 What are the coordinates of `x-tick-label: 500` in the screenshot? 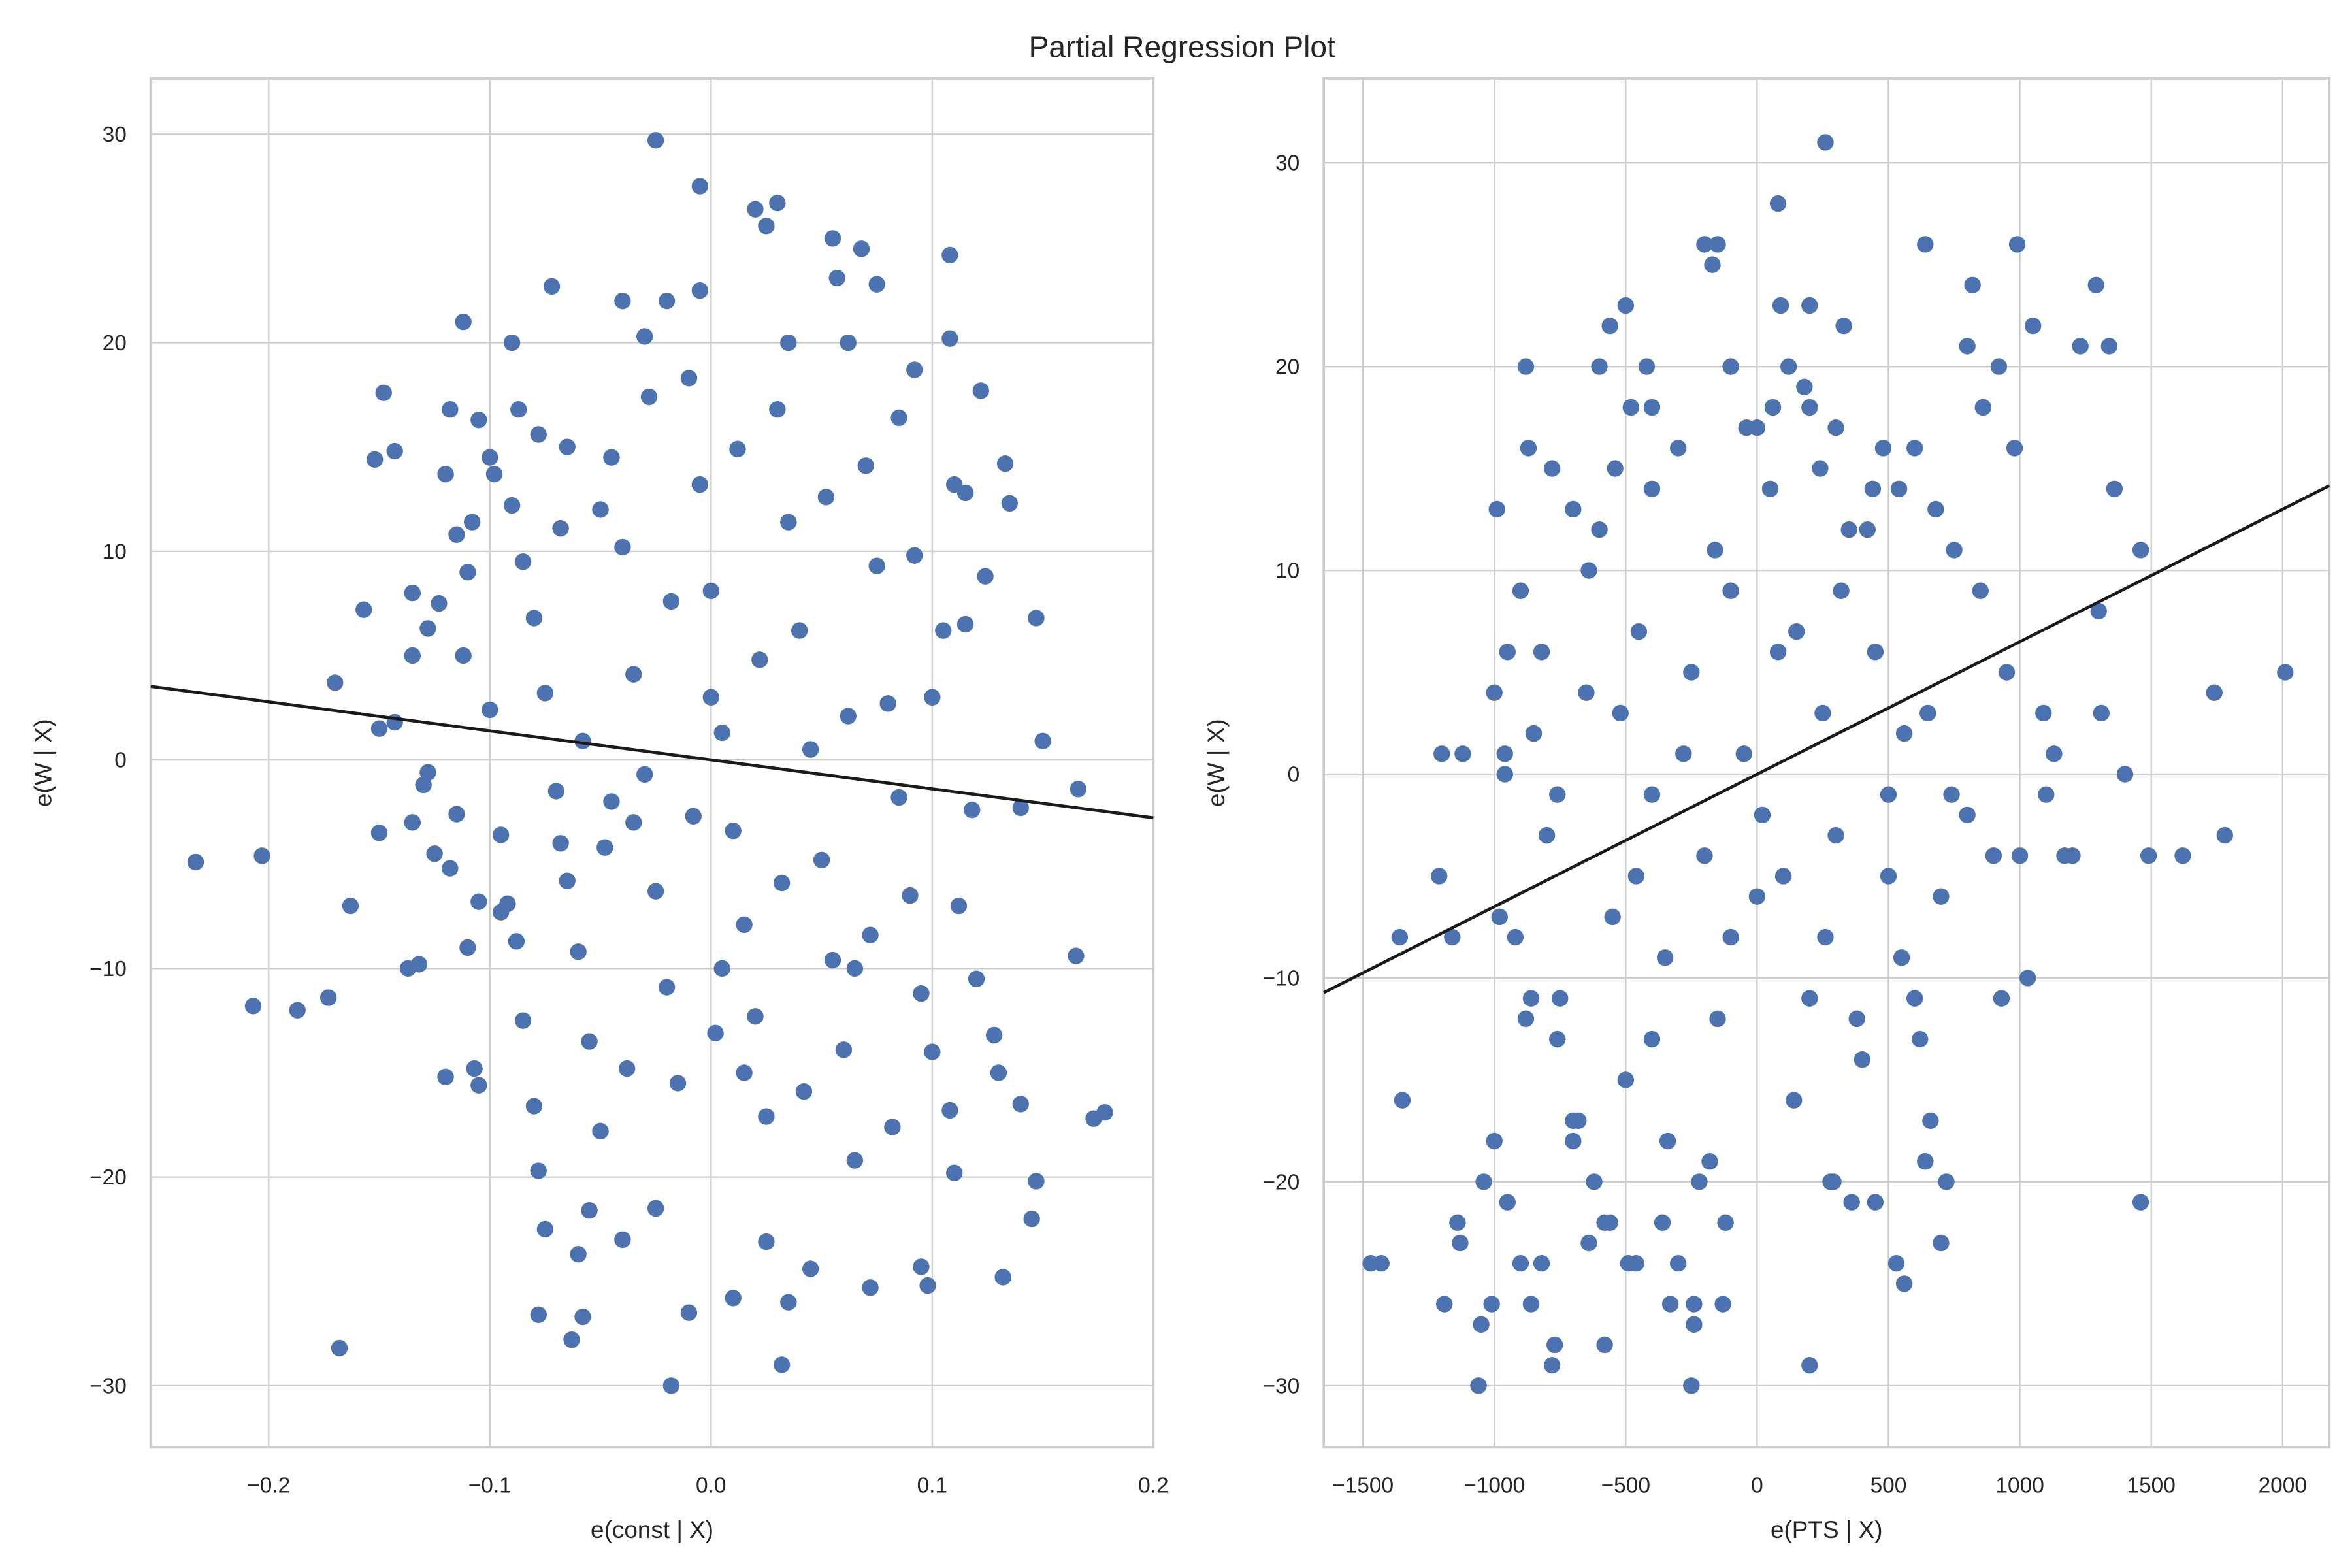 It's located at (1888, 1486).